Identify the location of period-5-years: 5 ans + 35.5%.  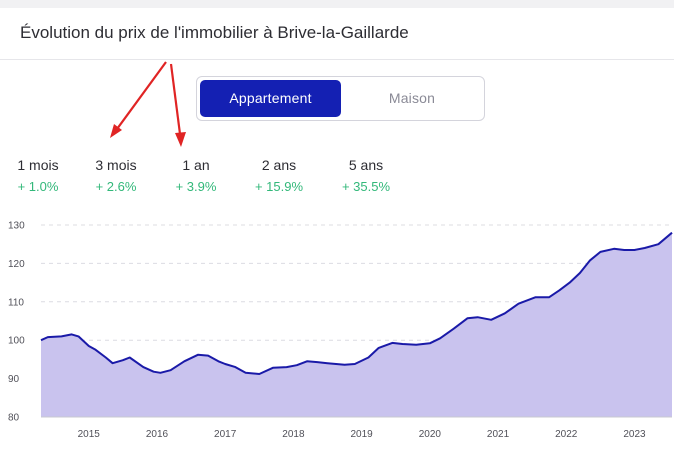
(366, 175).